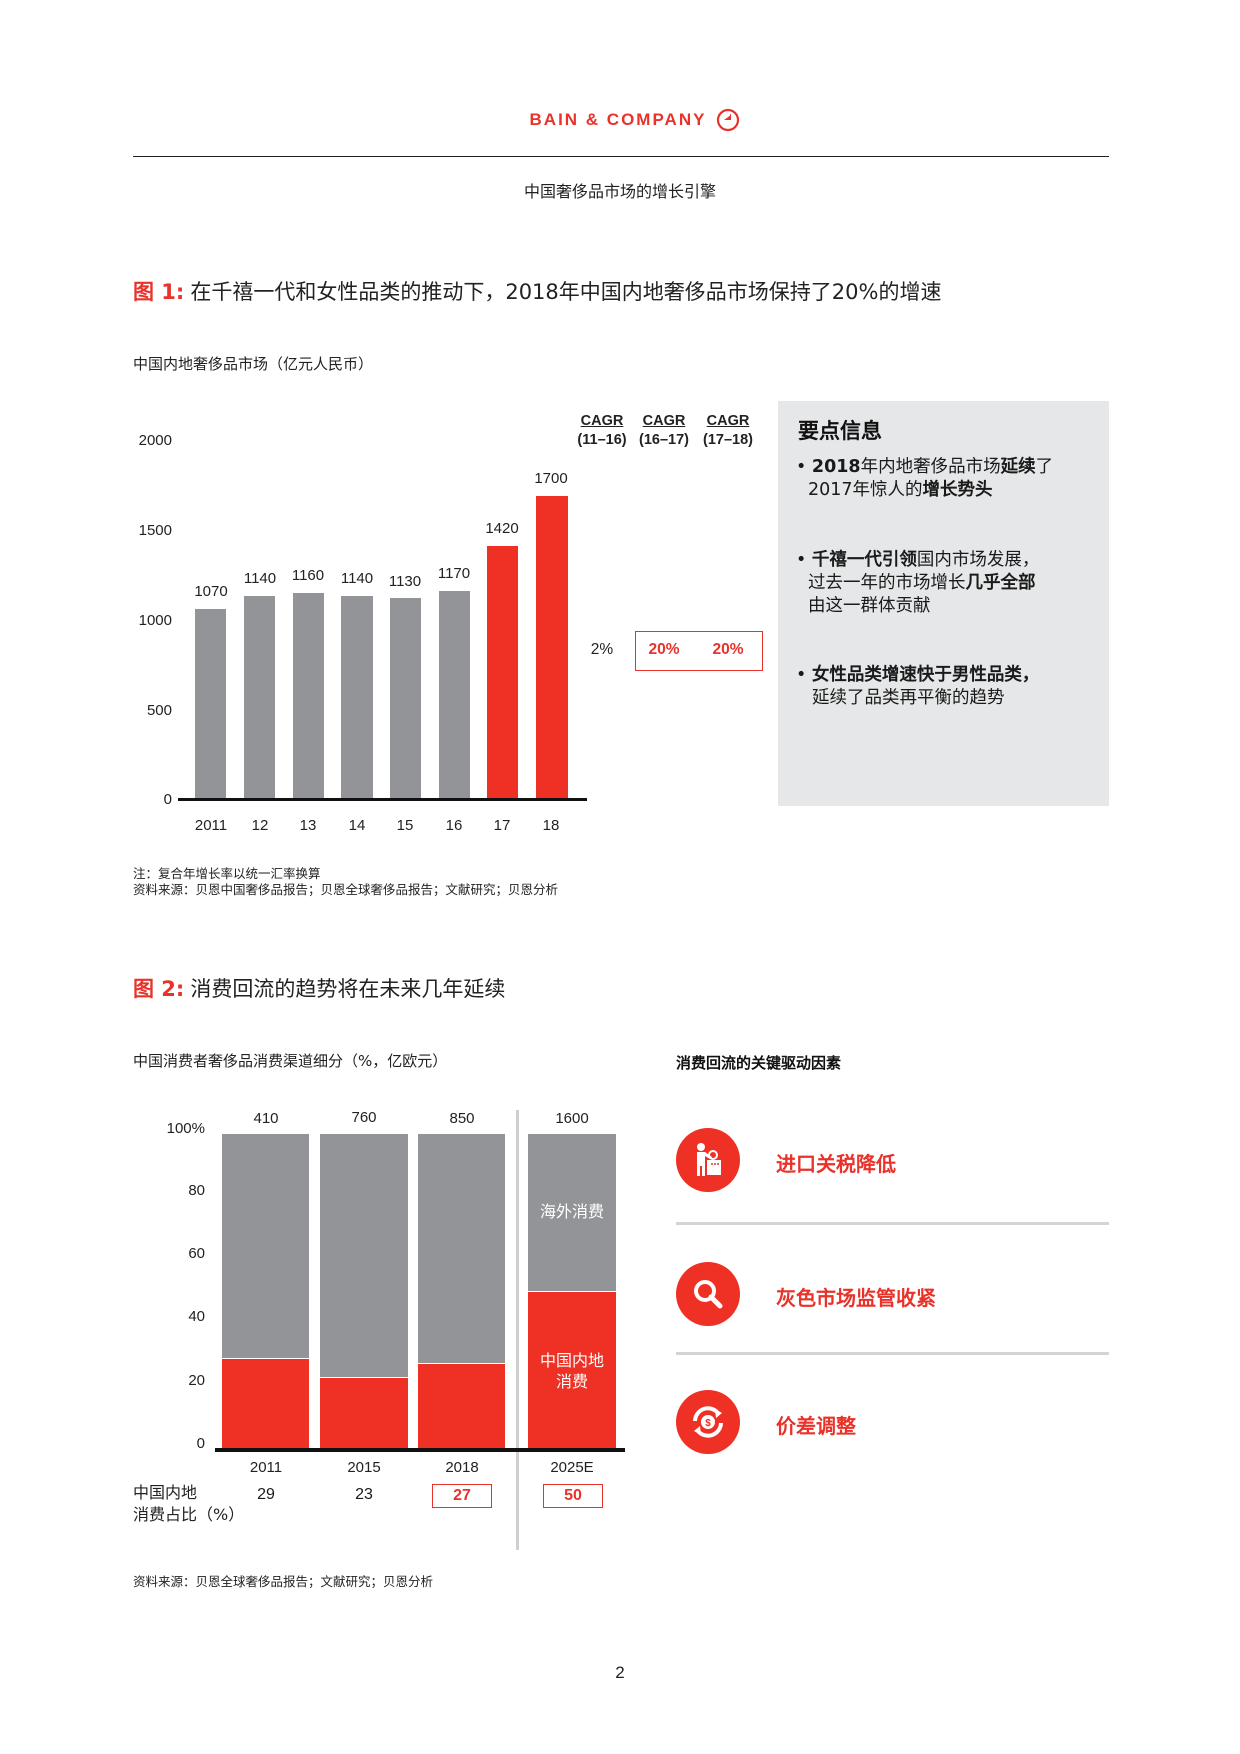 Image resolution: width=1240 pixels, height=1754 pixels. What do you see at coordinates (227, 873) in the screenshot?
I see `figure1-note: 注：复合年增长率以统一汇率换算` at bounding box center [227, 873].